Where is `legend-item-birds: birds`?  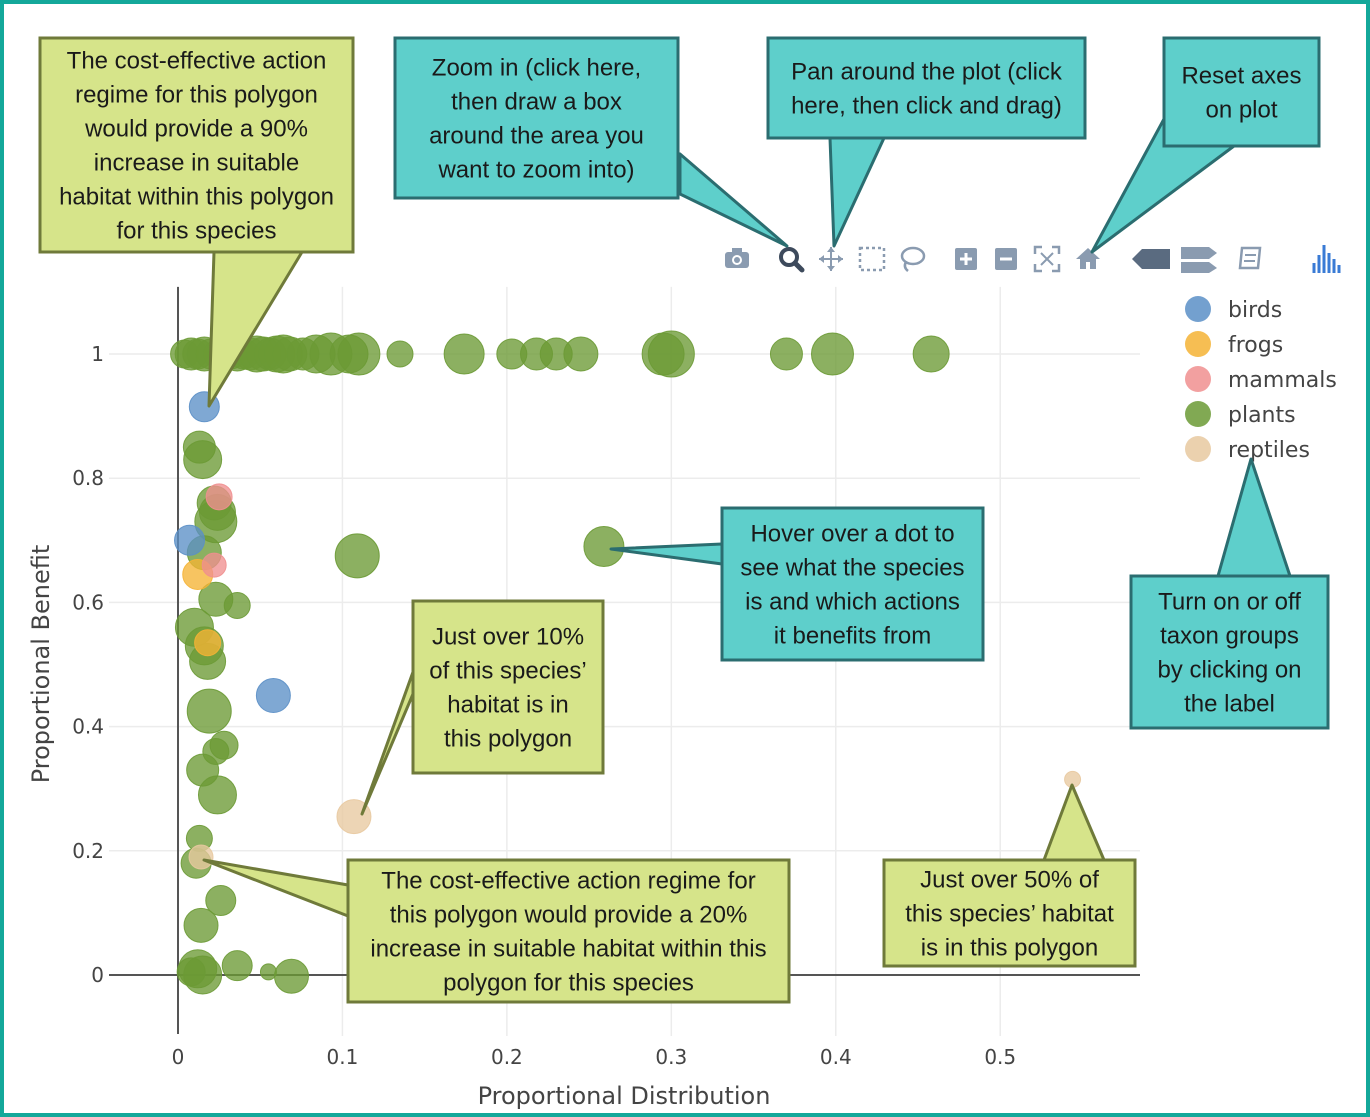 legend-item-birds: birds is located at coordinates (1233, 309).